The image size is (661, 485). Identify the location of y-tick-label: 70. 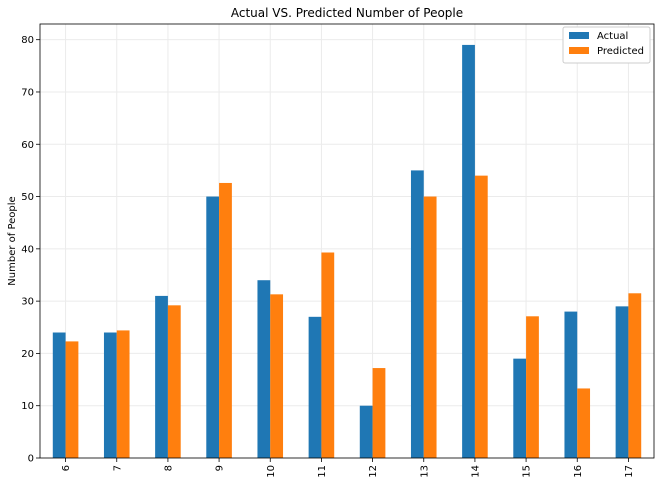
(27, 92).